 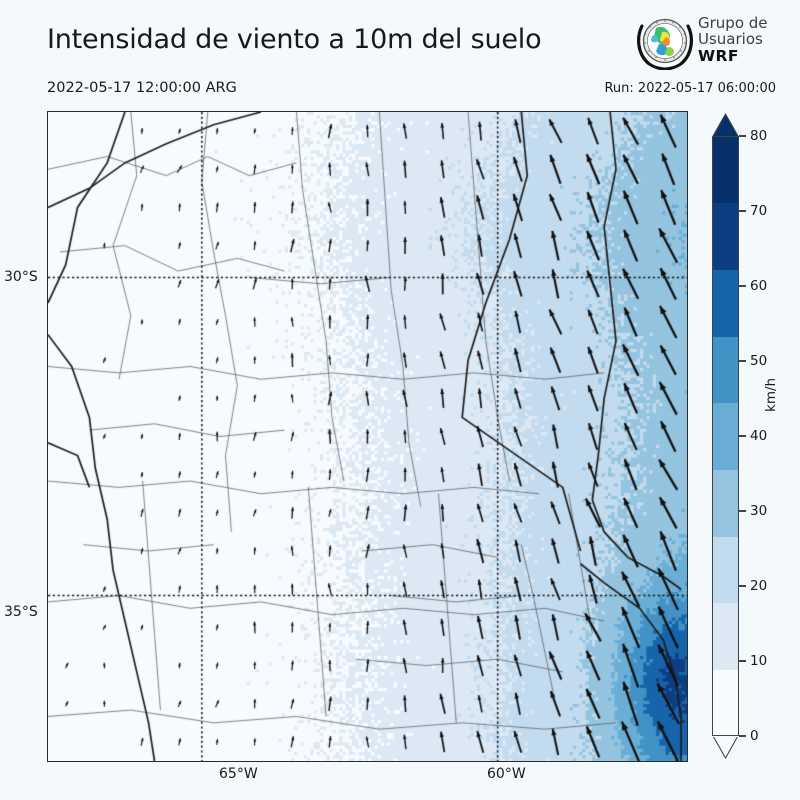 What do you see at coordinates (733, 23) in the screenshot?
I see `logo-line-1: Grupo de` at bounding box center [733, 23].